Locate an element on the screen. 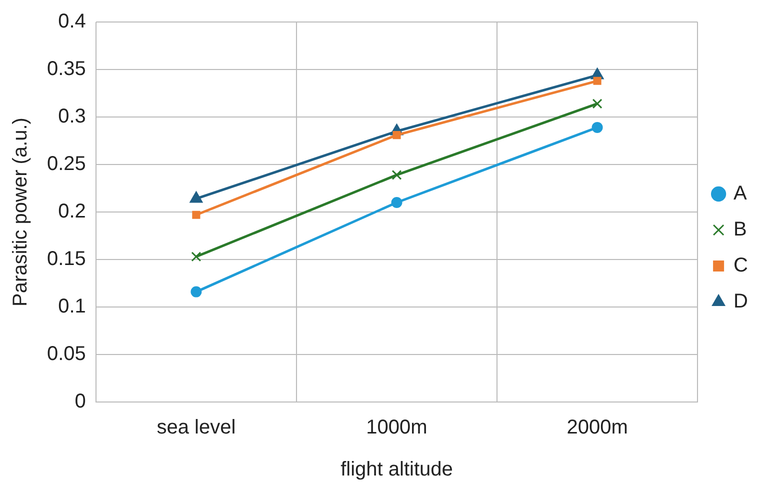  y-axis-title: Parasitic power (a.u.) is located at coordinates (21, 212).